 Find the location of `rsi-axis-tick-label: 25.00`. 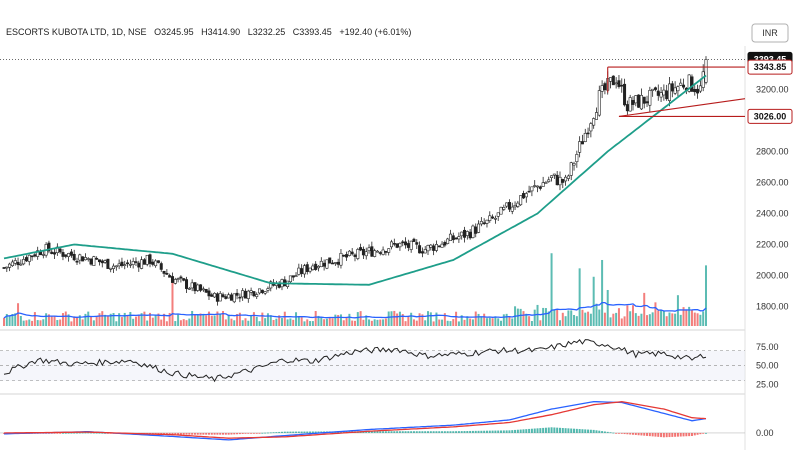

rsi-axis-tick-label: 25.00 is located at coordinates (767, 384).